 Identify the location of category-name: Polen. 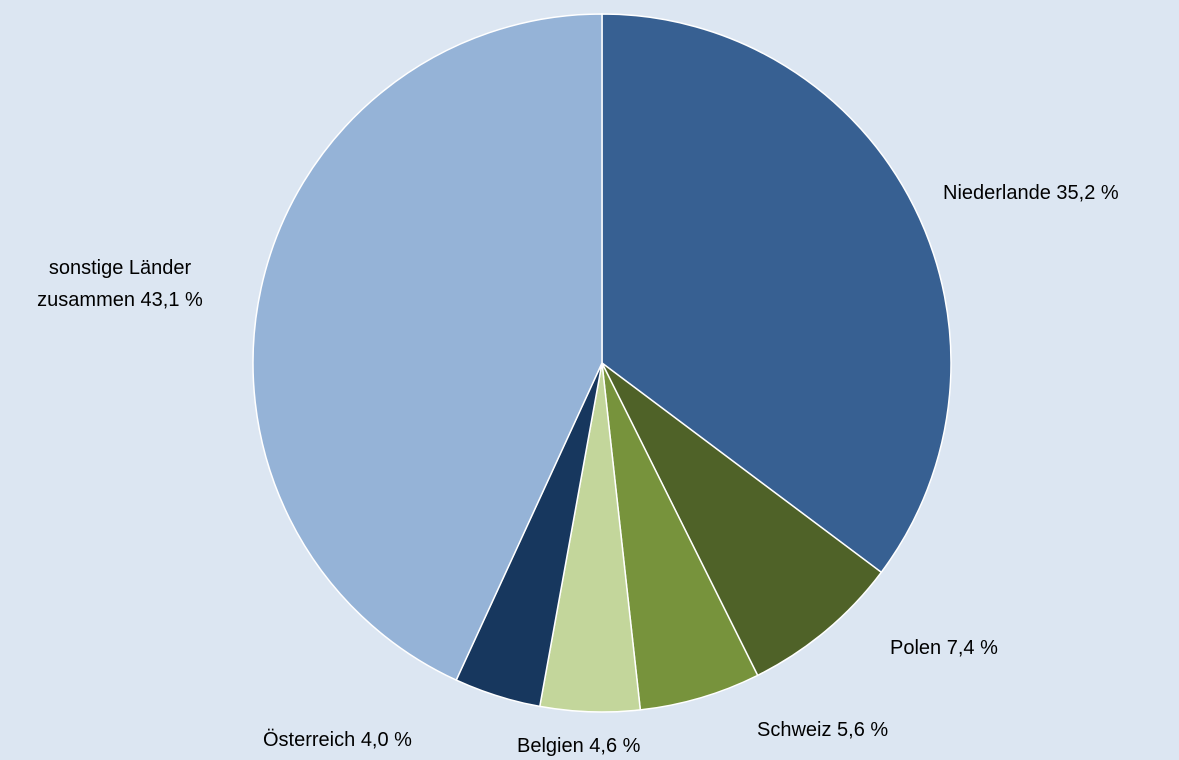
(916, 648).